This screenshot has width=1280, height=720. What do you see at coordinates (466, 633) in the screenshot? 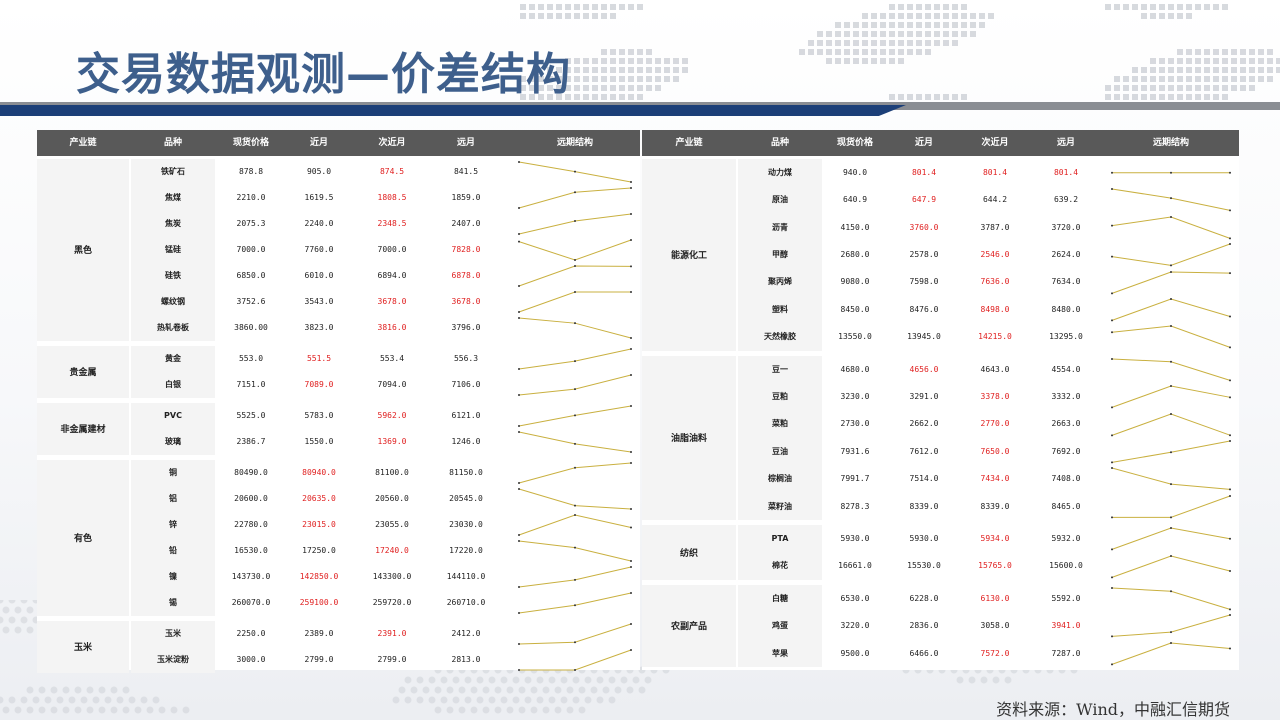
I see `price-far: 2412.0` at bounding box center [466, 633].